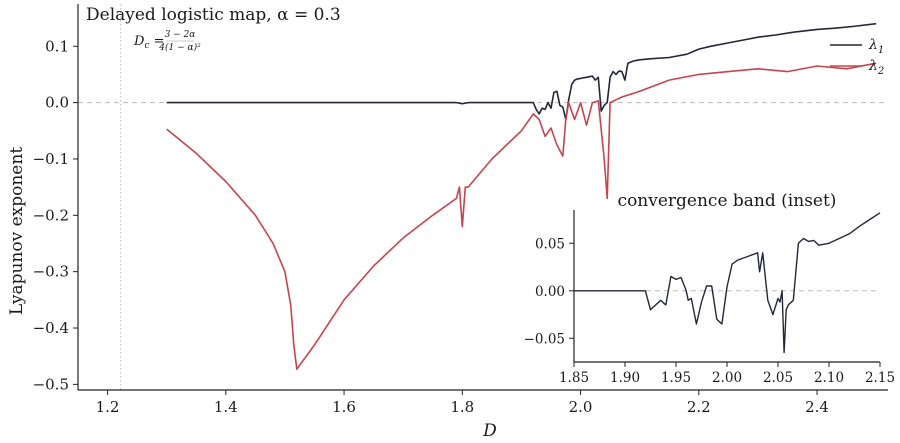  Describe the element at coordinates (676, 378) in the screenshot. I see `inset-x-tick-label: 1.95` at that location.